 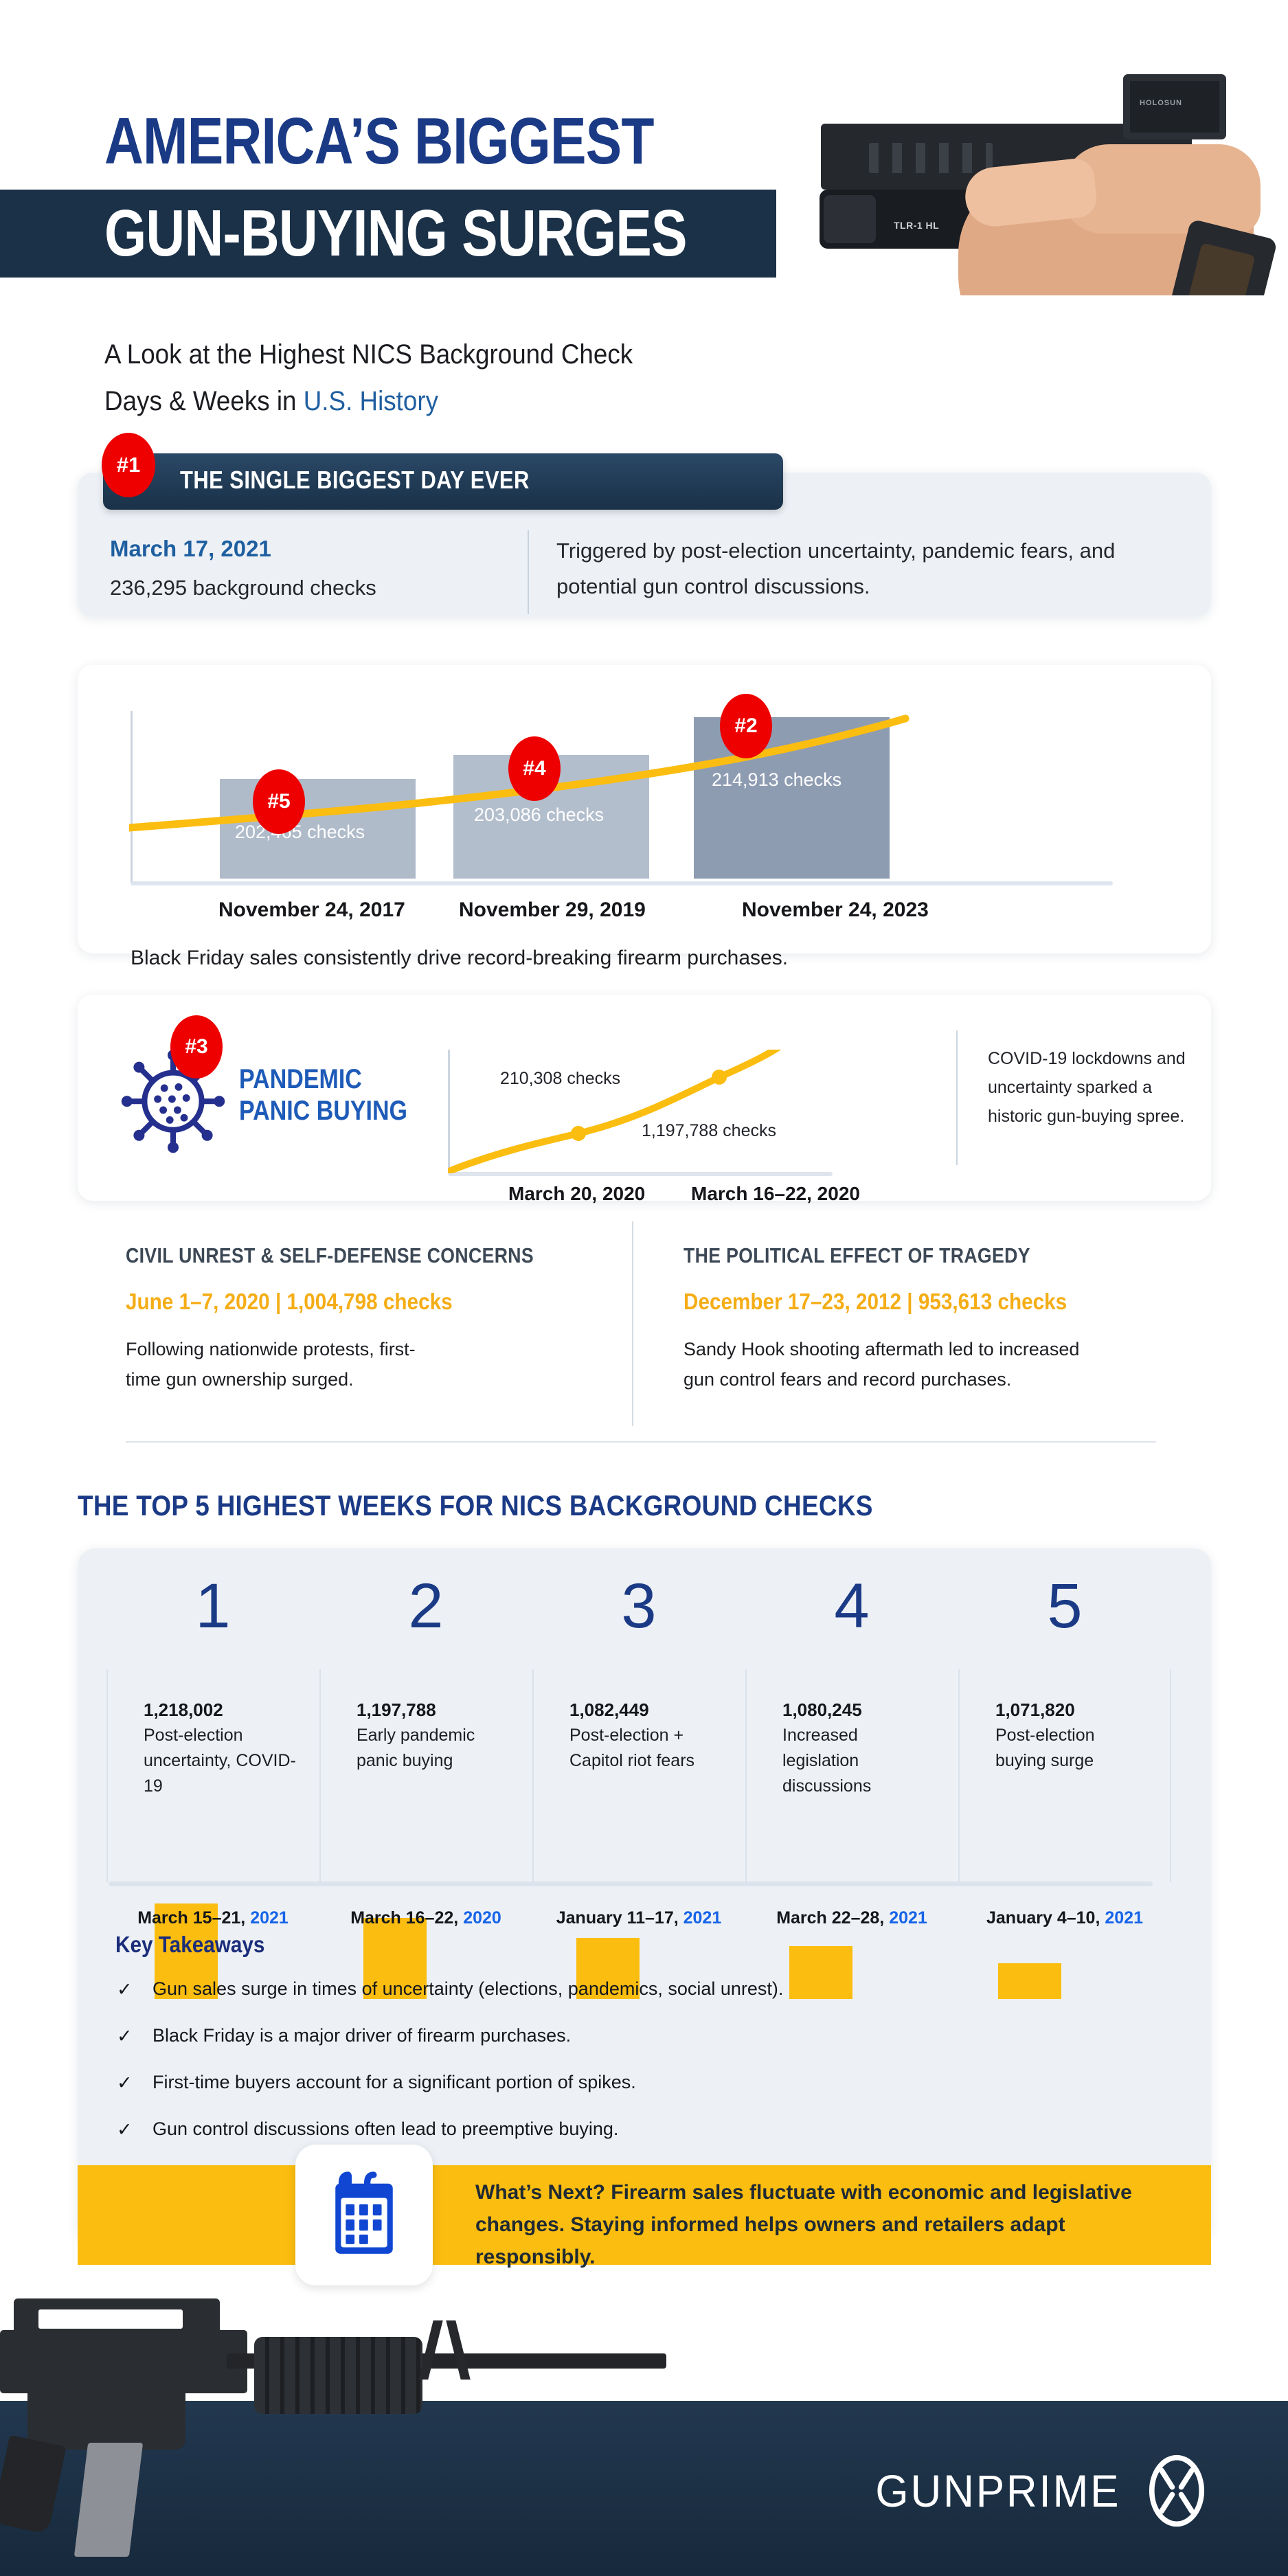 I want to click on top5-value-3: 1,082,449, so click(x=609, y=1709).